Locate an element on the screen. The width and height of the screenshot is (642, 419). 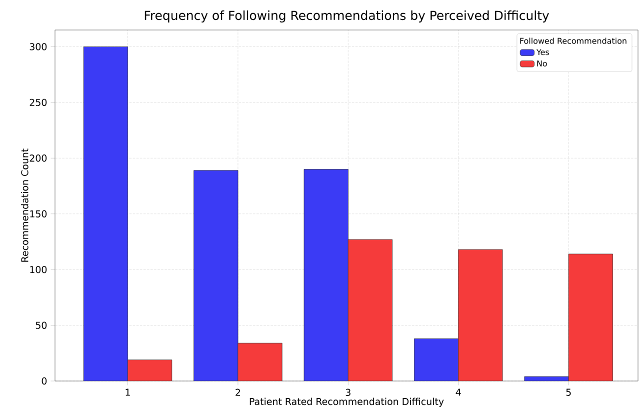
y-tick-label: 200 is located at coordinates (38, 158).